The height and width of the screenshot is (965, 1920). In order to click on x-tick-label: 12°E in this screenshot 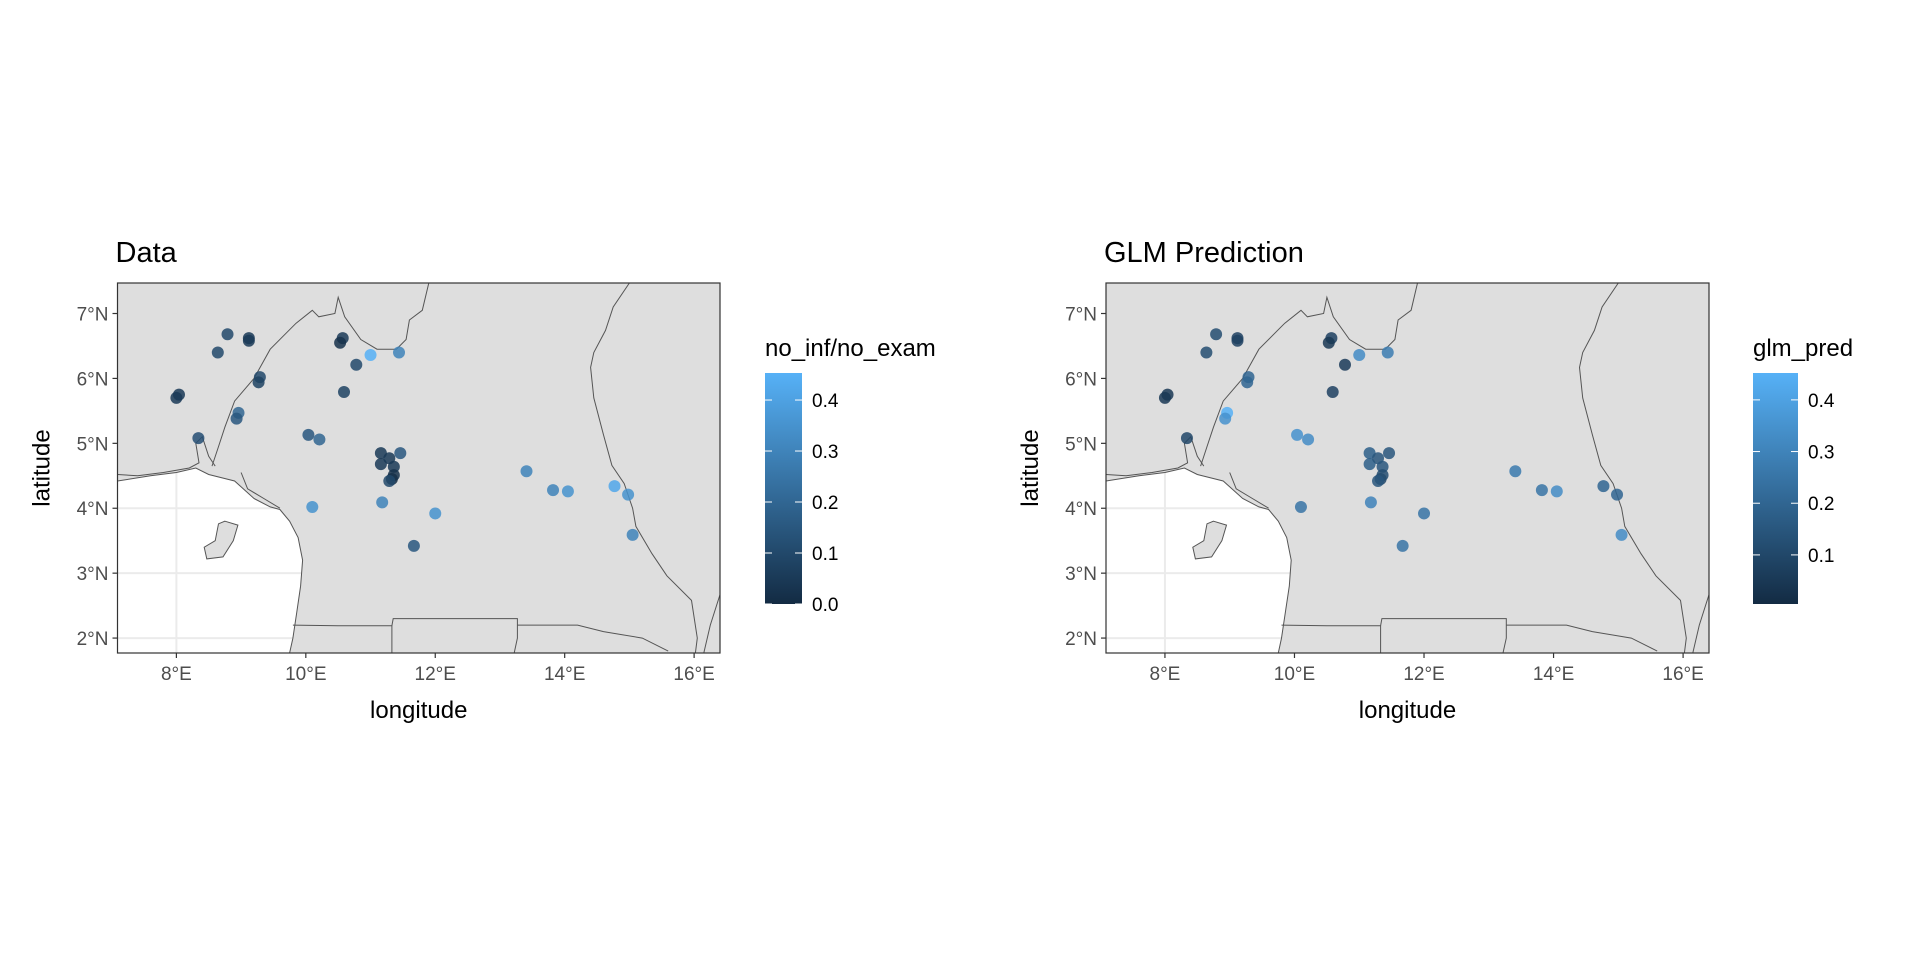, I will do `click(1423, 674)`.